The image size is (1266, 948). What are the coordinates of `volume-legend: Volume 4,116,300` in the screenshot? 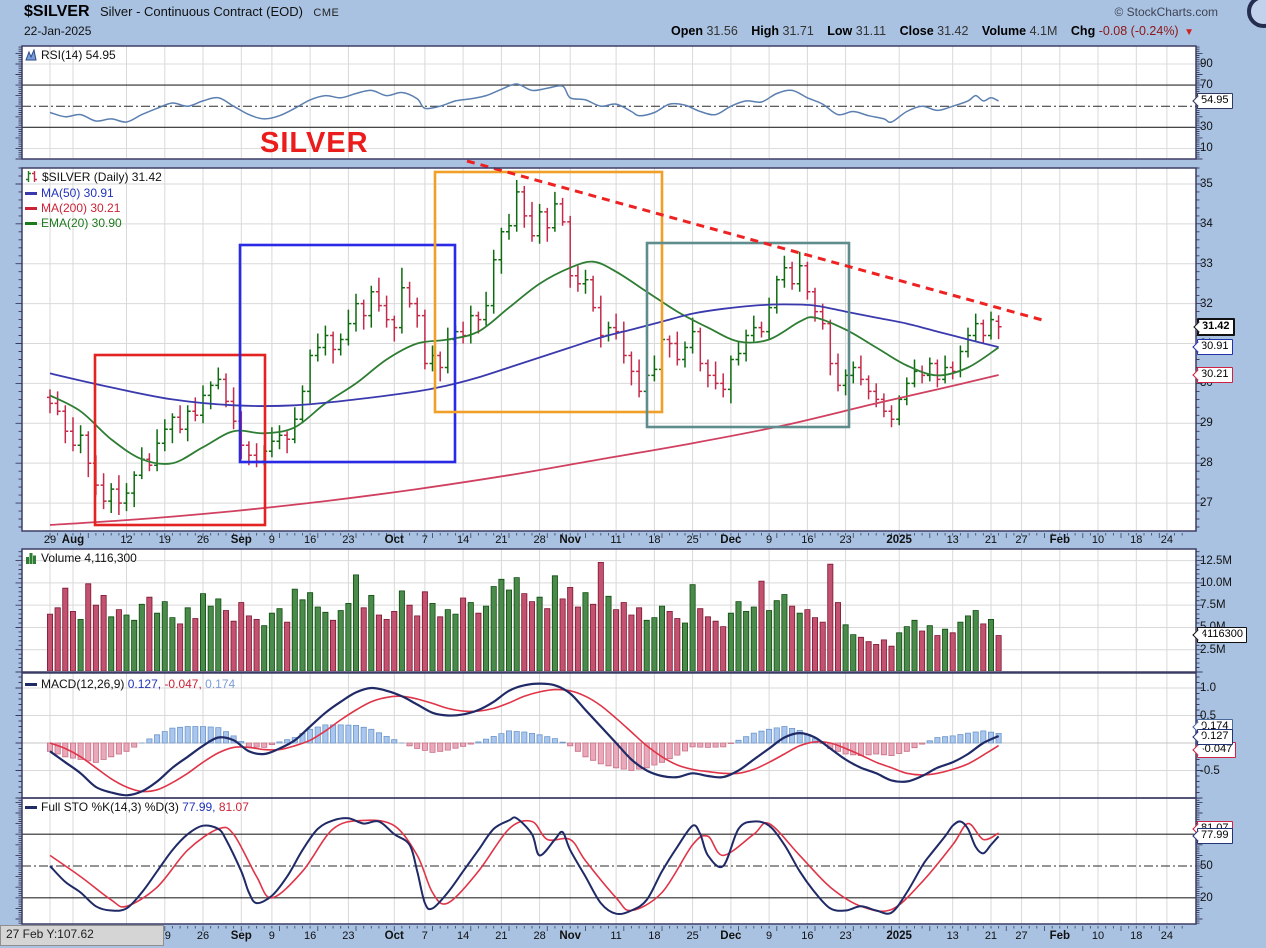 It's located at (81, 559).